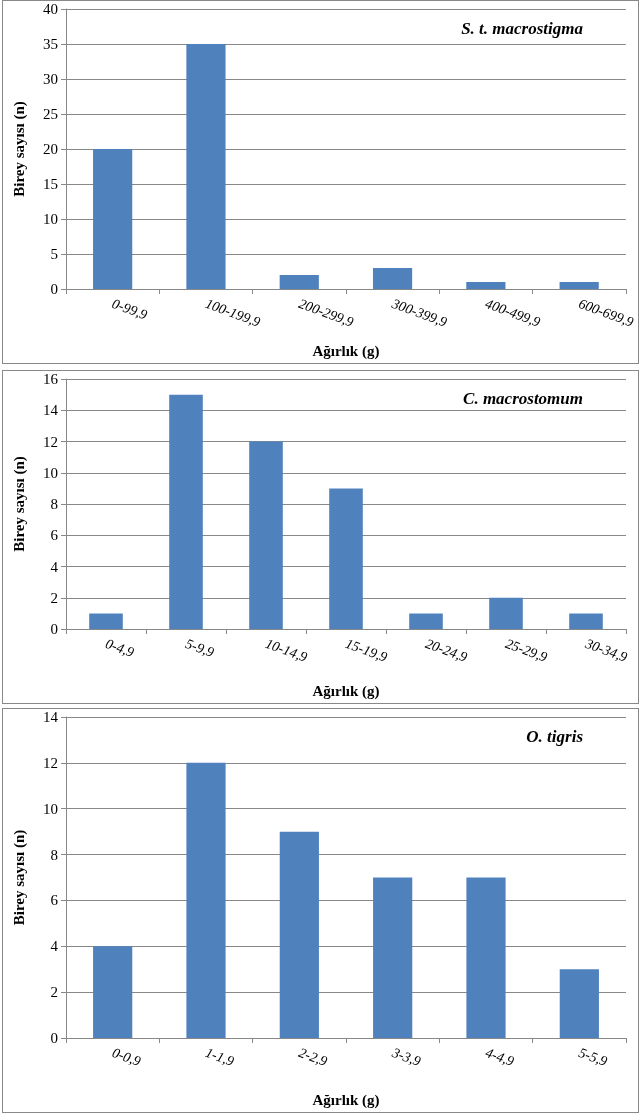 The image size is (643, 1115). Describe the element at coordinates (522, 28) in the screenshot. I see `text: S. t. macrostigma` at that location.